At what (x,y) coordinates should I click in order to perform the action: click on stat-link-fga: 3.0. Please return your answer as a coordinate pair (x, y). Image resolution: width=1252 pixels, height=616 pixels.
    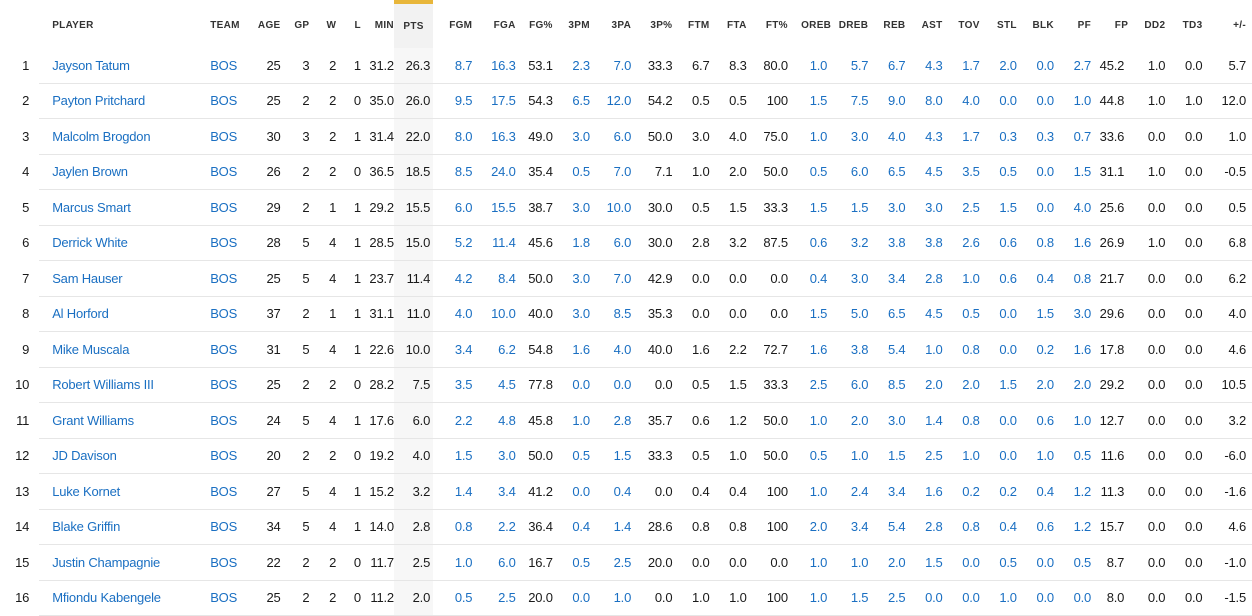
    Looking at the image, I should click on (494, 456).